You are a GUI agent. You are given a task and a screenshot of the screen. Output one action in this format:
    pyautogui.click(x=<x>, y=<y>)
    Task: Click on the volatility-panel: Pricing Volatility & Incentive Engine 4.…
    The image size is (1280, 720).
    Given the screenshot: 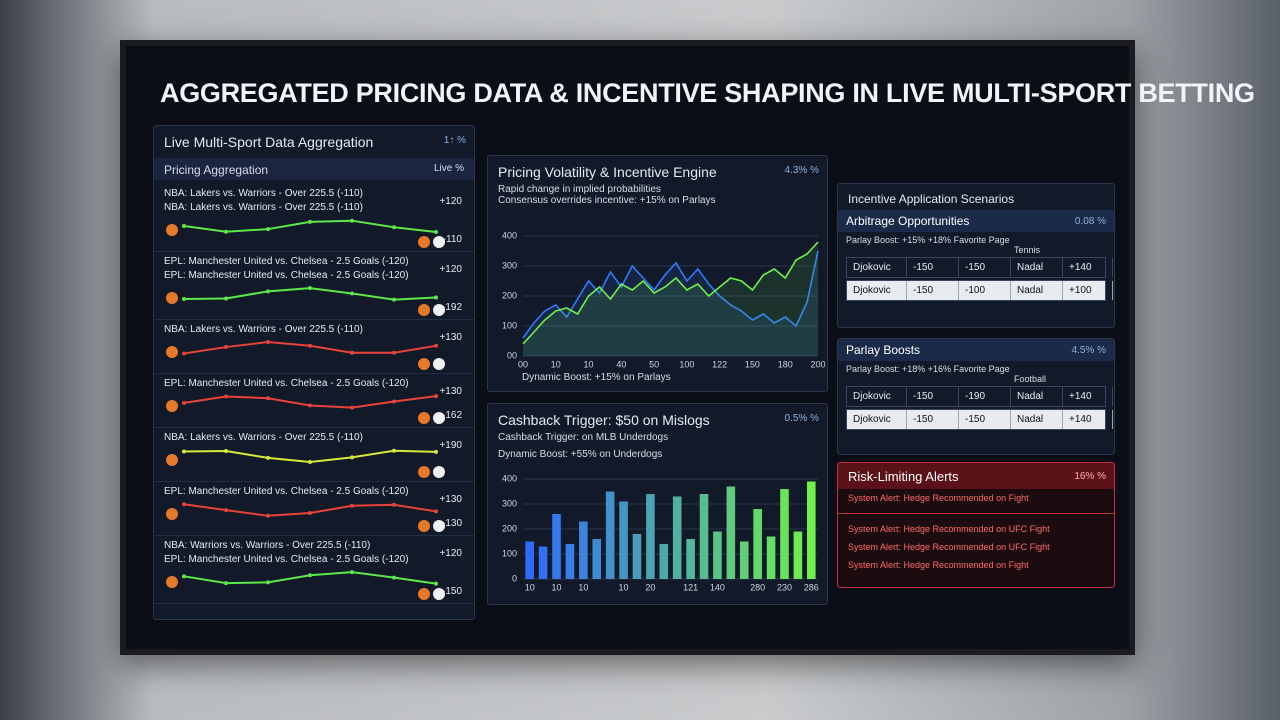 What is the action you would take?
    pyautogui.click(x=657, y=273)
    